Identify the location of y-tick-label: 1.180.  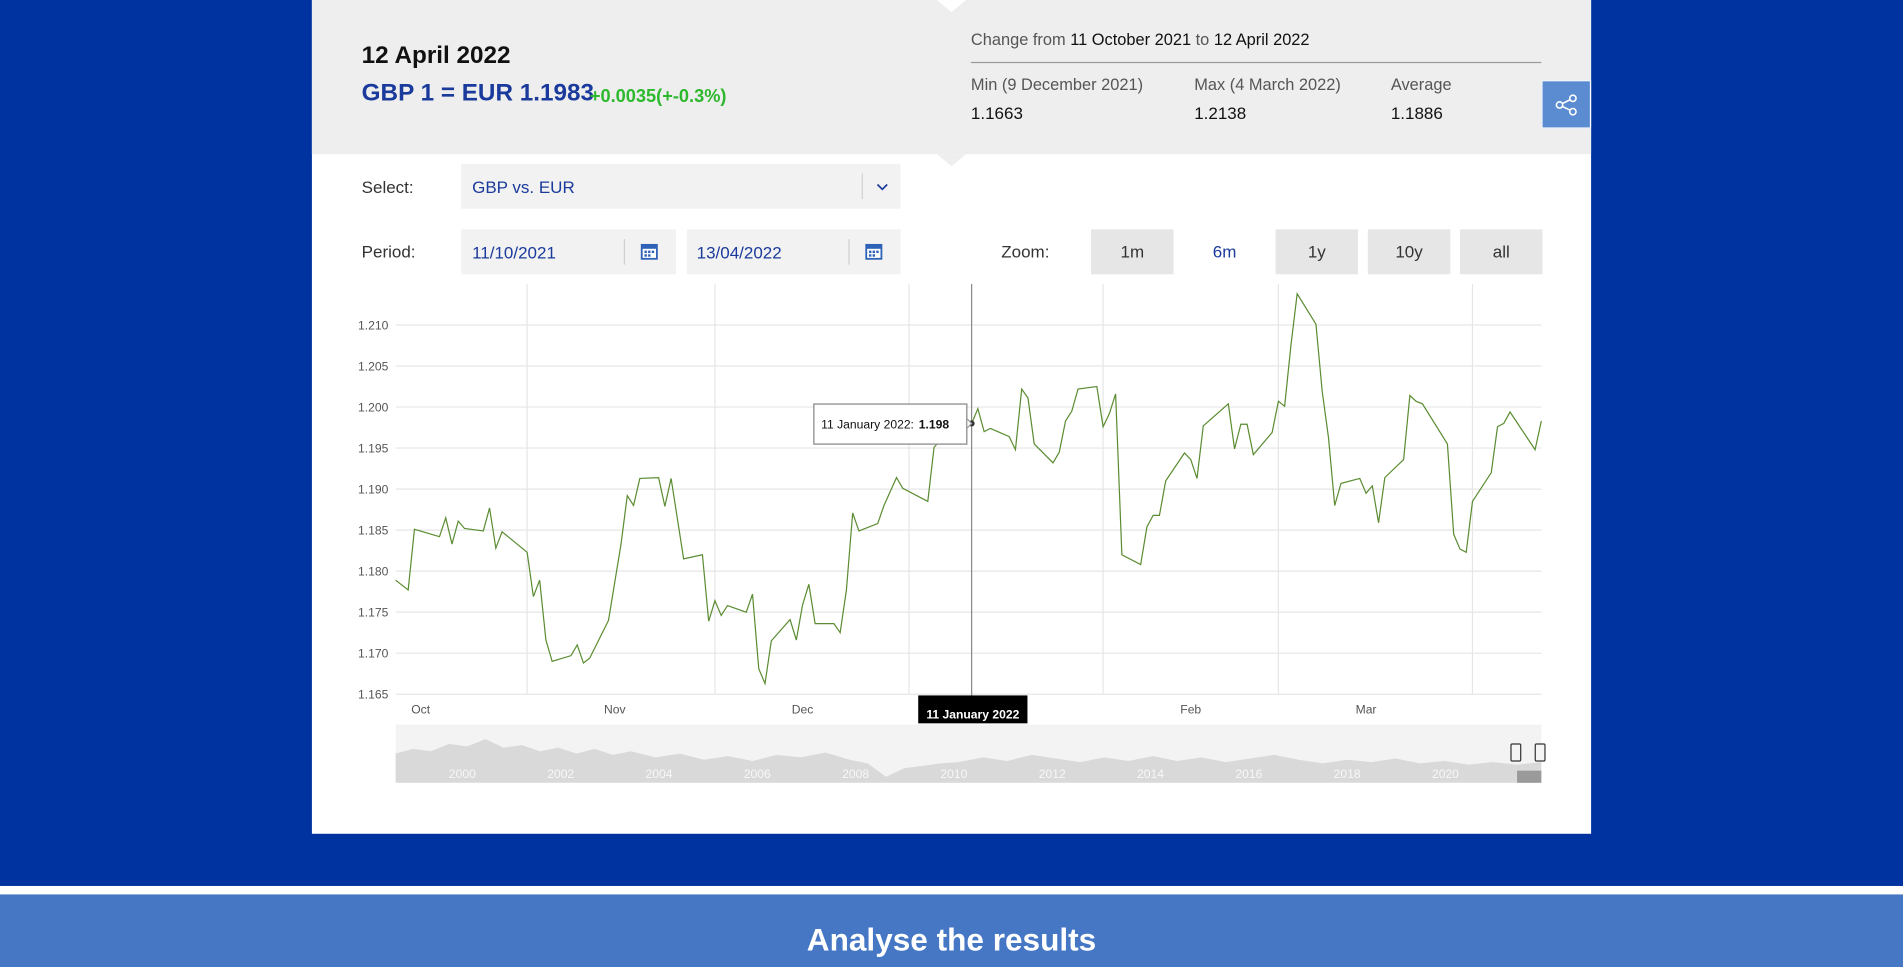
(373, 571).